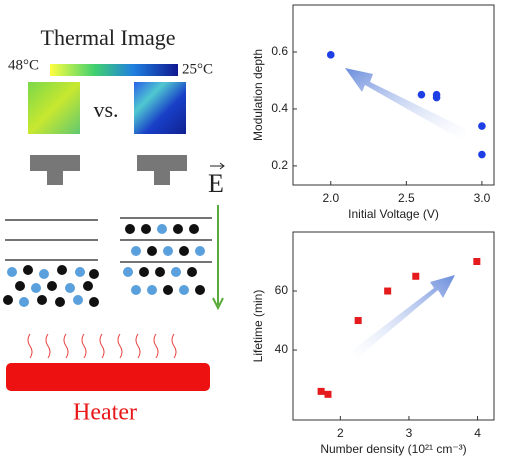  What do you see at coordinates (105, 109) in the screenshot?
I see `versus: vs.` at bounding box center [105, 109].